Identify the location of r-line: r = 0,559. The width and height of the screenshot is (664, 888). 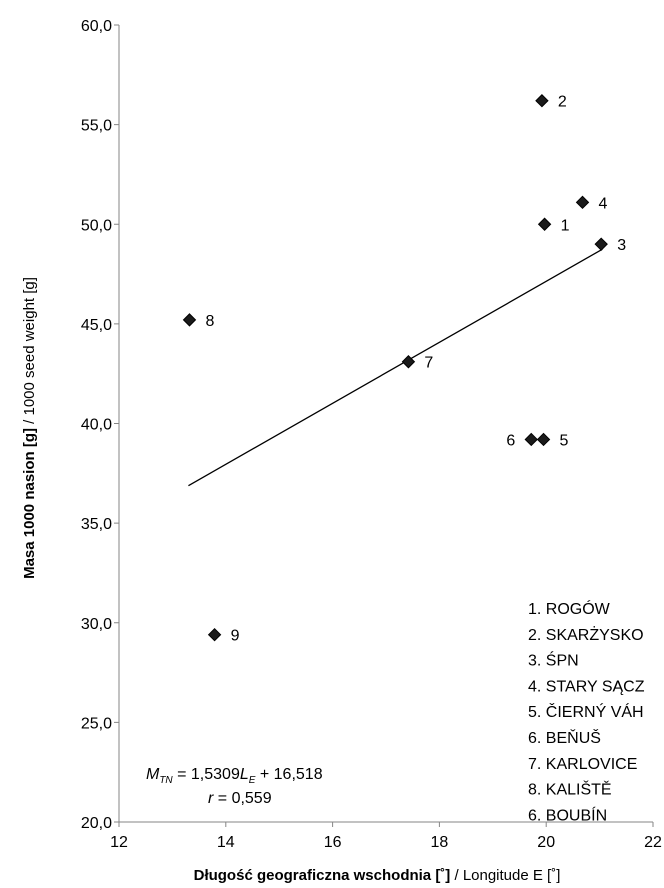
(240, 798).